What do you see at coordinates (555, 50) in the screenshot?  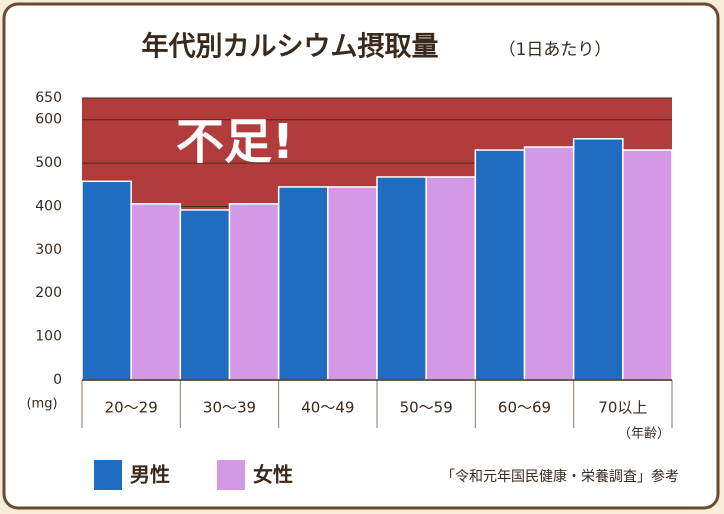 I see `chart-subtitle: （1日あたり）` at bounding box center [555, 50].